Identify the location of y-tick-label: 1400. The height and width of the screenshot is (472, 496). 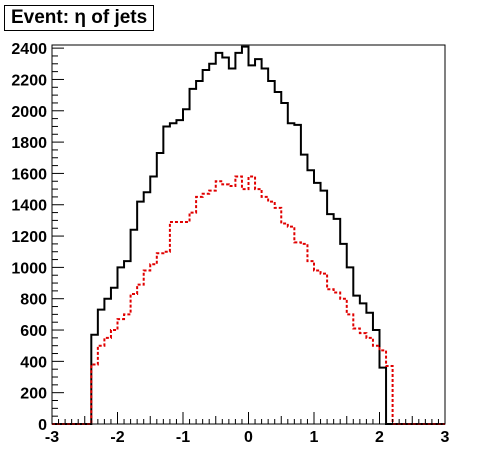
(29, 206).